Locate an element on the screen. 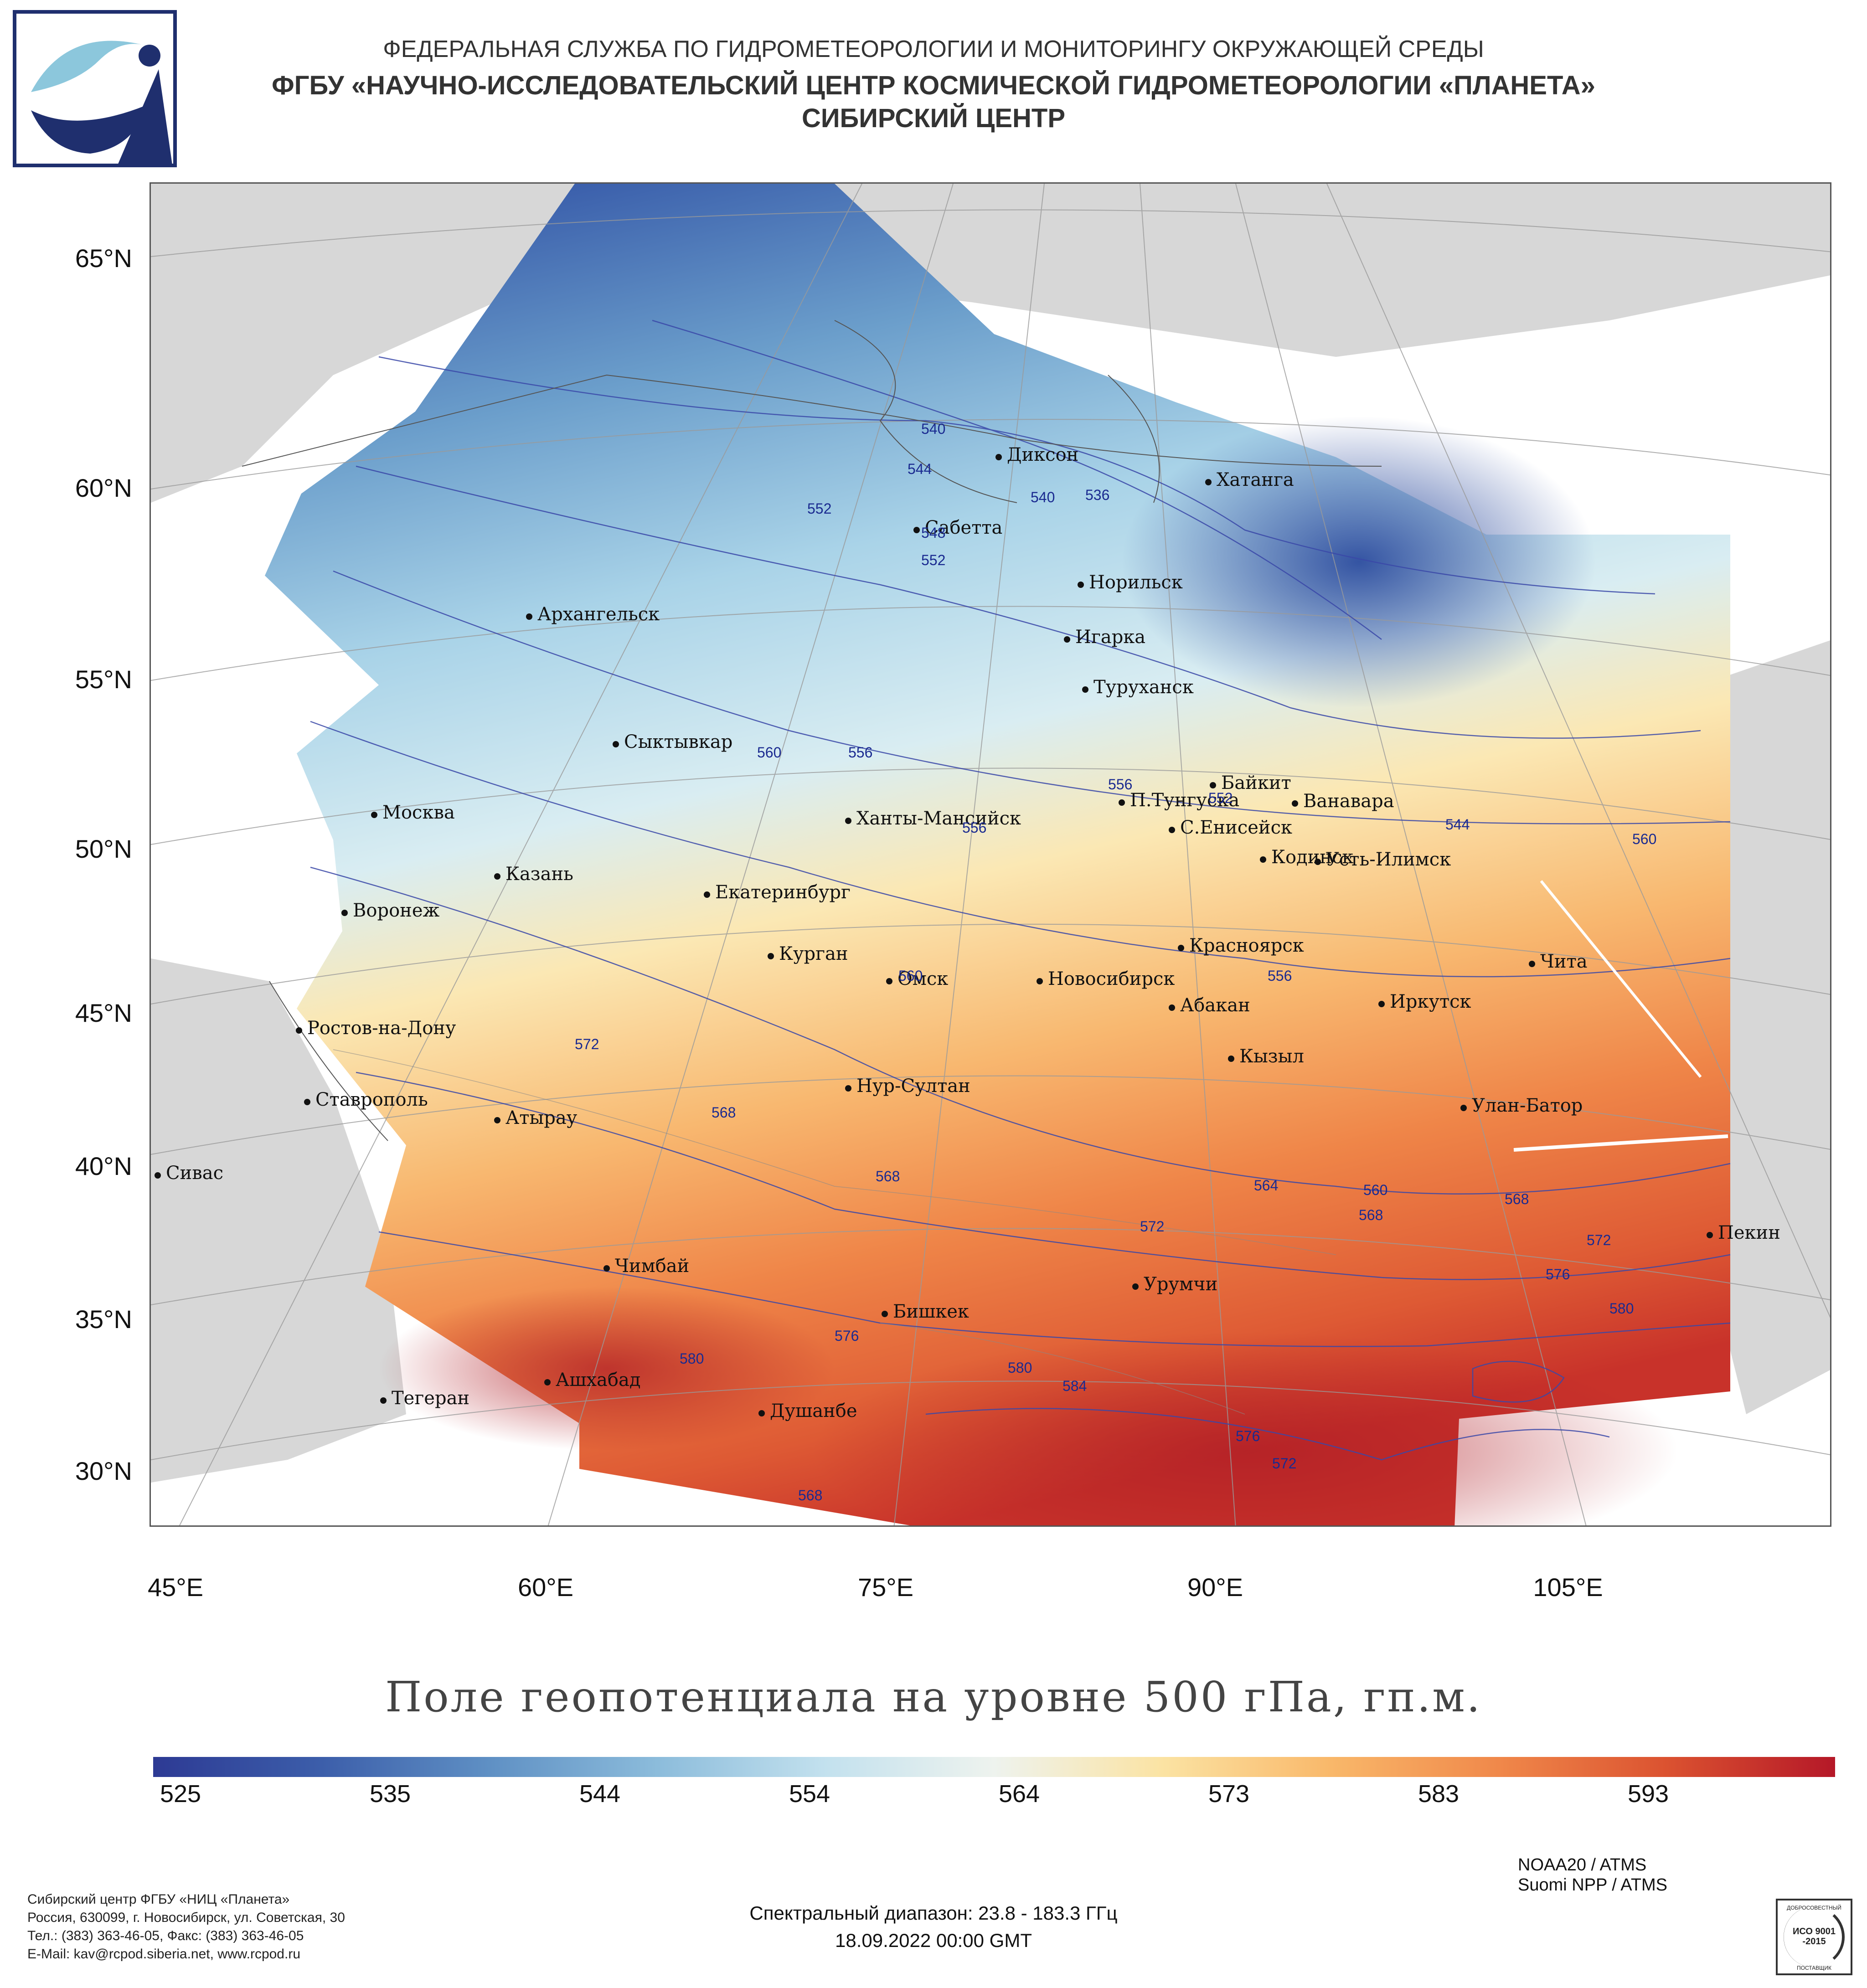  colorbar-tick: 525 is located at coordinates (180, 1794).